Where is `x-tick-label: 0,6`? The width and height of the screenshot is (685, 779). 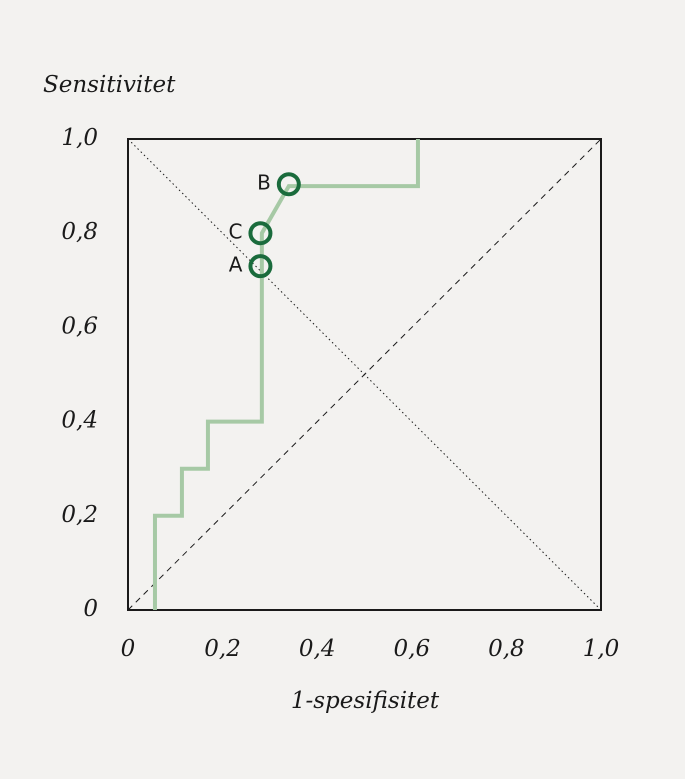
x-tick-label: 0,6 is located at coordinates (412, 649).